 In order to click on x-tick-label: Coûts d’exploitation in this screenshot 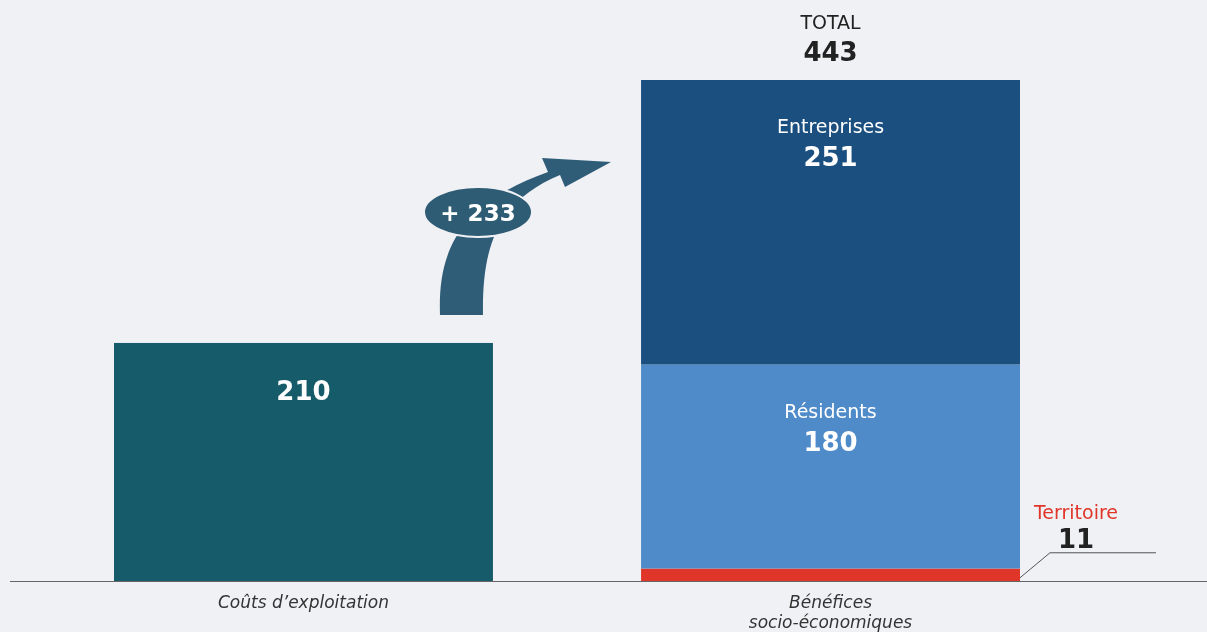, I will do `click(303, 602)`.